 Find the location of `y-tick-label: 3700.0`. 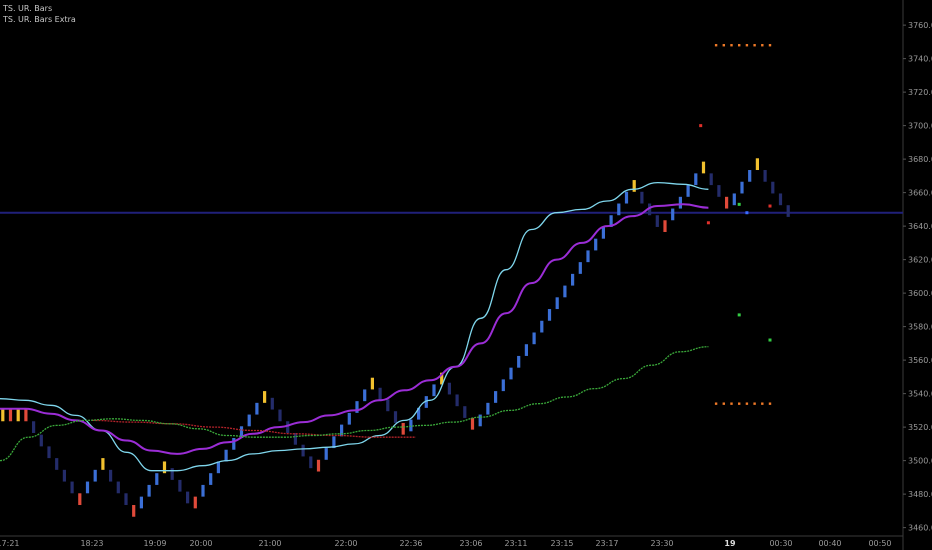

y-tick-label: 3700.0 is located at coordinates (920, 126).